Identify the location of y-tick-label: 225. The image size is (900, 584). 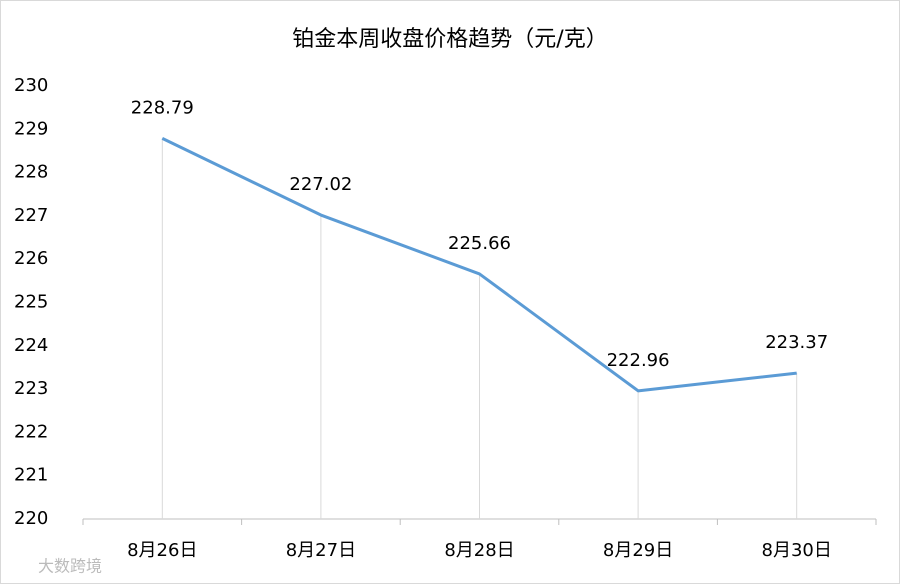
(31, 302).